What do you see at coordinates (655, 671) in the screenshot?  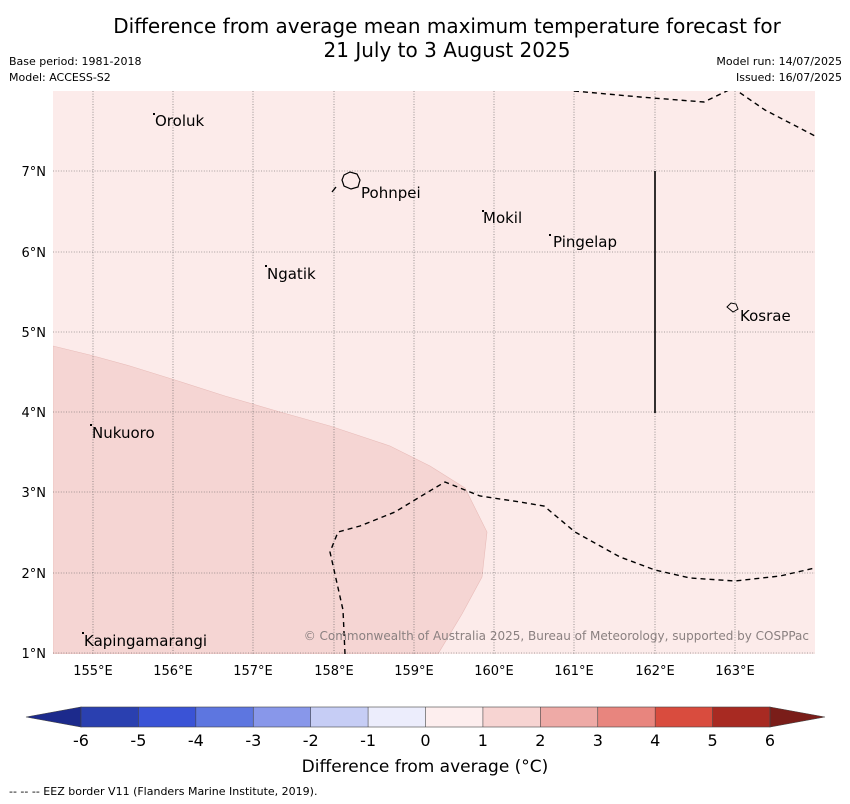 I see `lon-tick-label: 162°E` at bounding box center [655, 671].